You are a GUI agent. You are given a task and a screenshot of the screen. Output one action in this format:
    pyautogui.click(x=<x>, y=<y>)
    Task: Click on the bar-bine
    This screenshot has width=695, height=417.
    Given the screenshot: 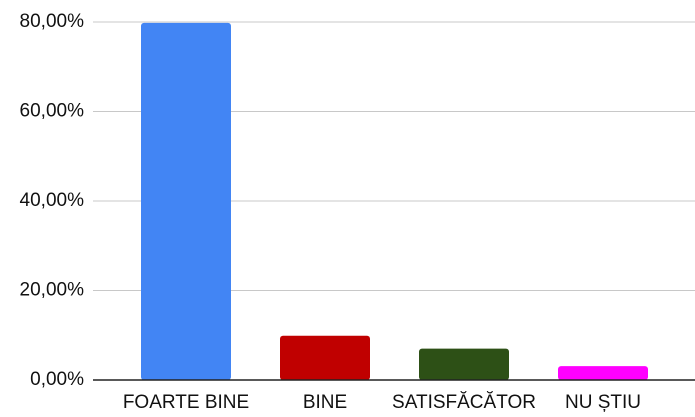 What is the action you would take?
    pyautogui.click(x=325, y=357)
    